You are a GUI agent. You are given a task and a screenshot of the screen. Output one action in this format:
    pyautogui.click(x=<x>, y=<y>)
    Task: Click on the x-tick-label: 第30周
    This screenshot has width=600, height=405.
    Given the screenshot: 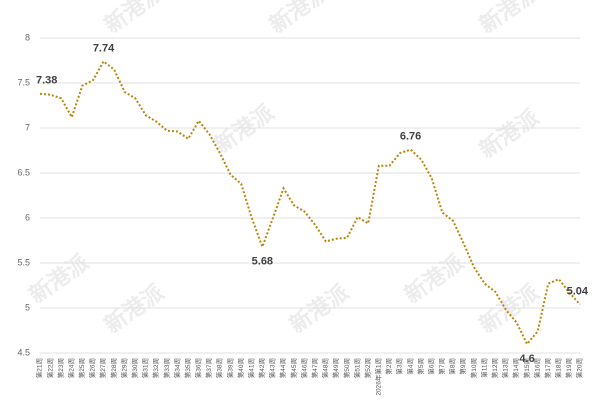 What is the action you would take?
    pyautogui.click(x=134, y=368)
    